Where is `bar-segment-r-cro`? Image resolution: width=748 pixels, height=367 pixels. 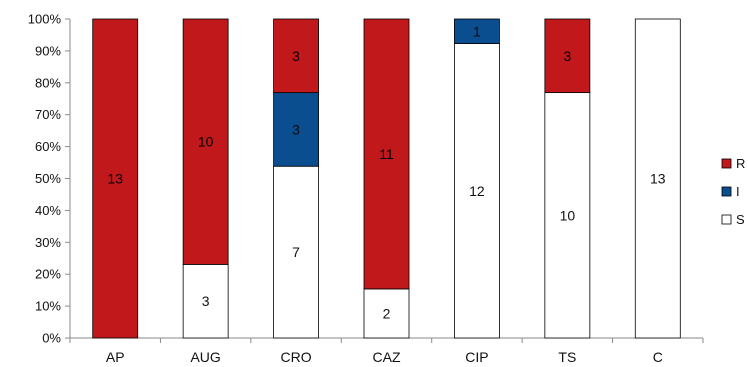
bar-segment-r-cro is located at coordinates (296, 56).